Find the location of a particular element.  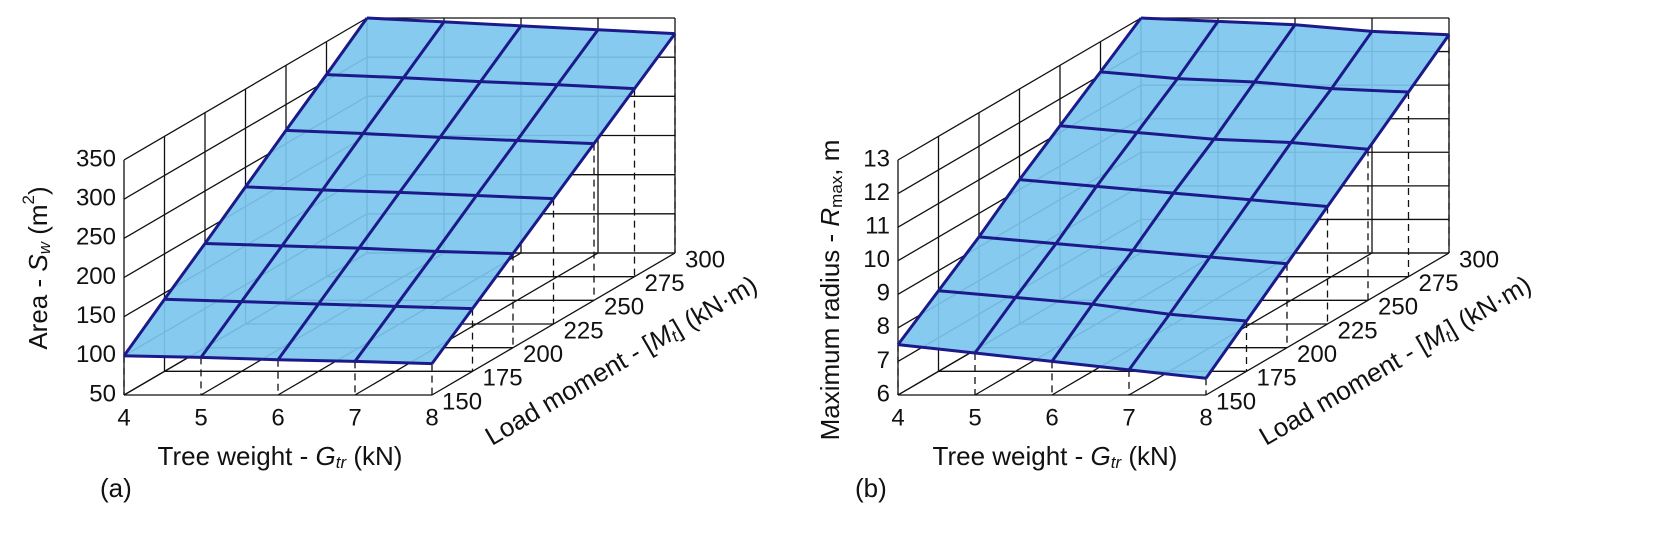

z-axis-title: Area - Sw (m2) is located at coordinates (36, 267).